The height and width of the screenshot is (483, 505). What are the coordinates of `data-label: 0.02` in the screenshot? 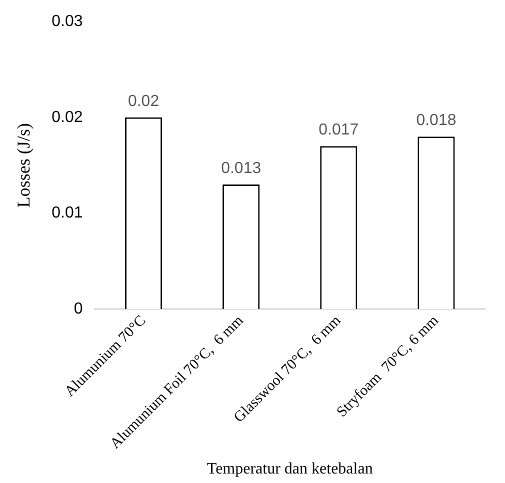 It's located at (144, 101).